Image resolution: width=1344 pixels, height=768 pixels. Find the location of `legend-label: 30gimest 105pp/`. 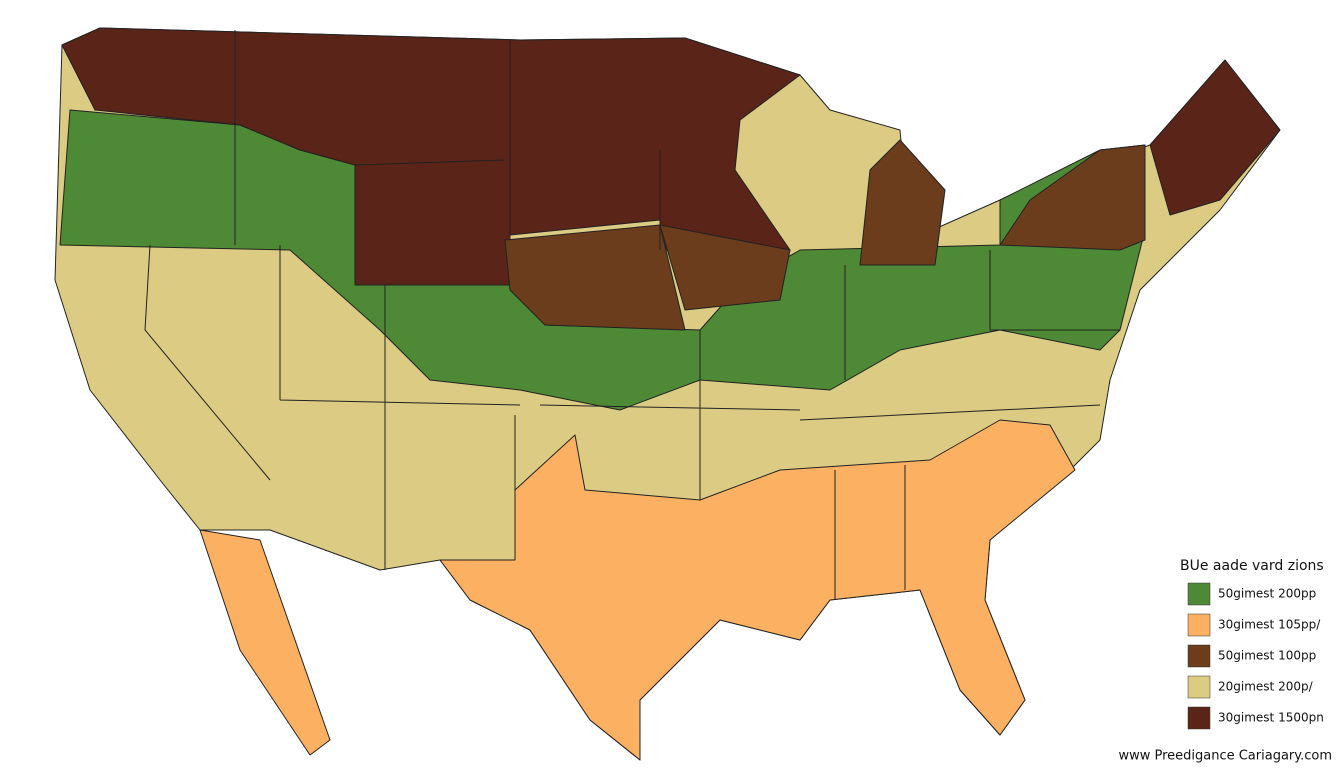

legend-label: 30gimest 105pp/ is located at coordinates (1269, 625).